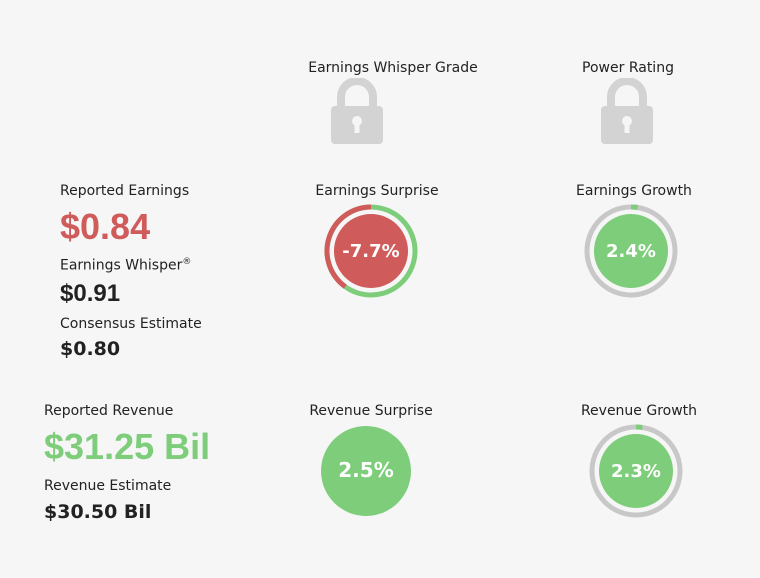 The image size is (760, 578). I want to click on revenue-growth-gauge: 2.3%, so click(636, 471).